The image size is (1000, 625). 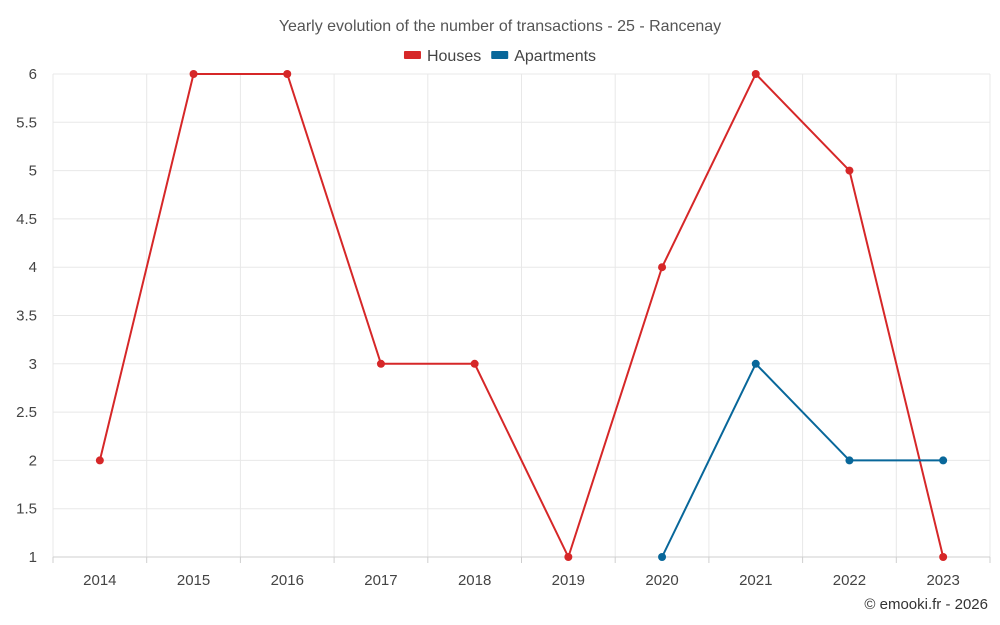 What do you see at coordinates (26, 412) in the screenshot?
I see `y-tick-label: 2.5` at bounding box center [26, 412].